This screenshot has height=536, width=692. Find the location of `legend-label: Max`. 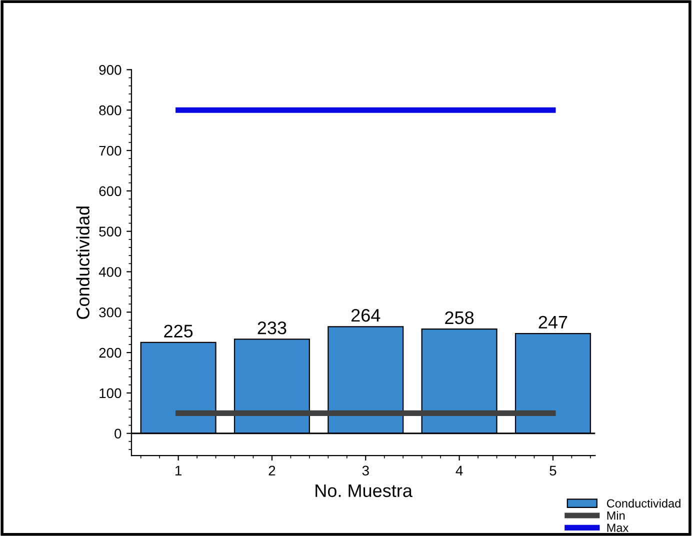

legend-label: Max is located at coordinates (618, 528).